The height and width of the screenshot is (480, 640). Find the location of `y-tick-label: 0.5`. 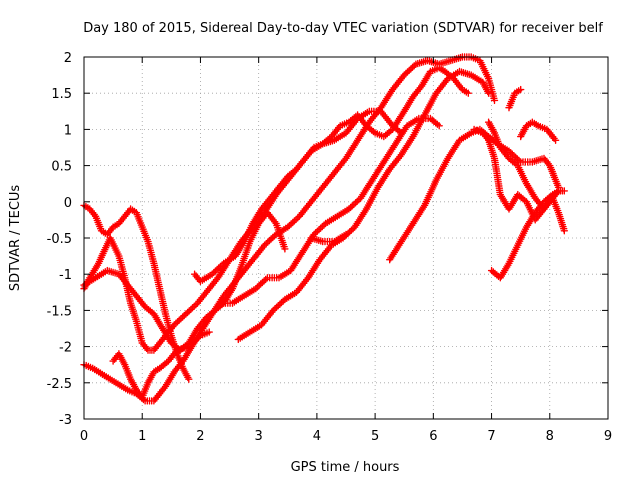

y-tick-label: 0.5 is located at coordinates (61, 167).